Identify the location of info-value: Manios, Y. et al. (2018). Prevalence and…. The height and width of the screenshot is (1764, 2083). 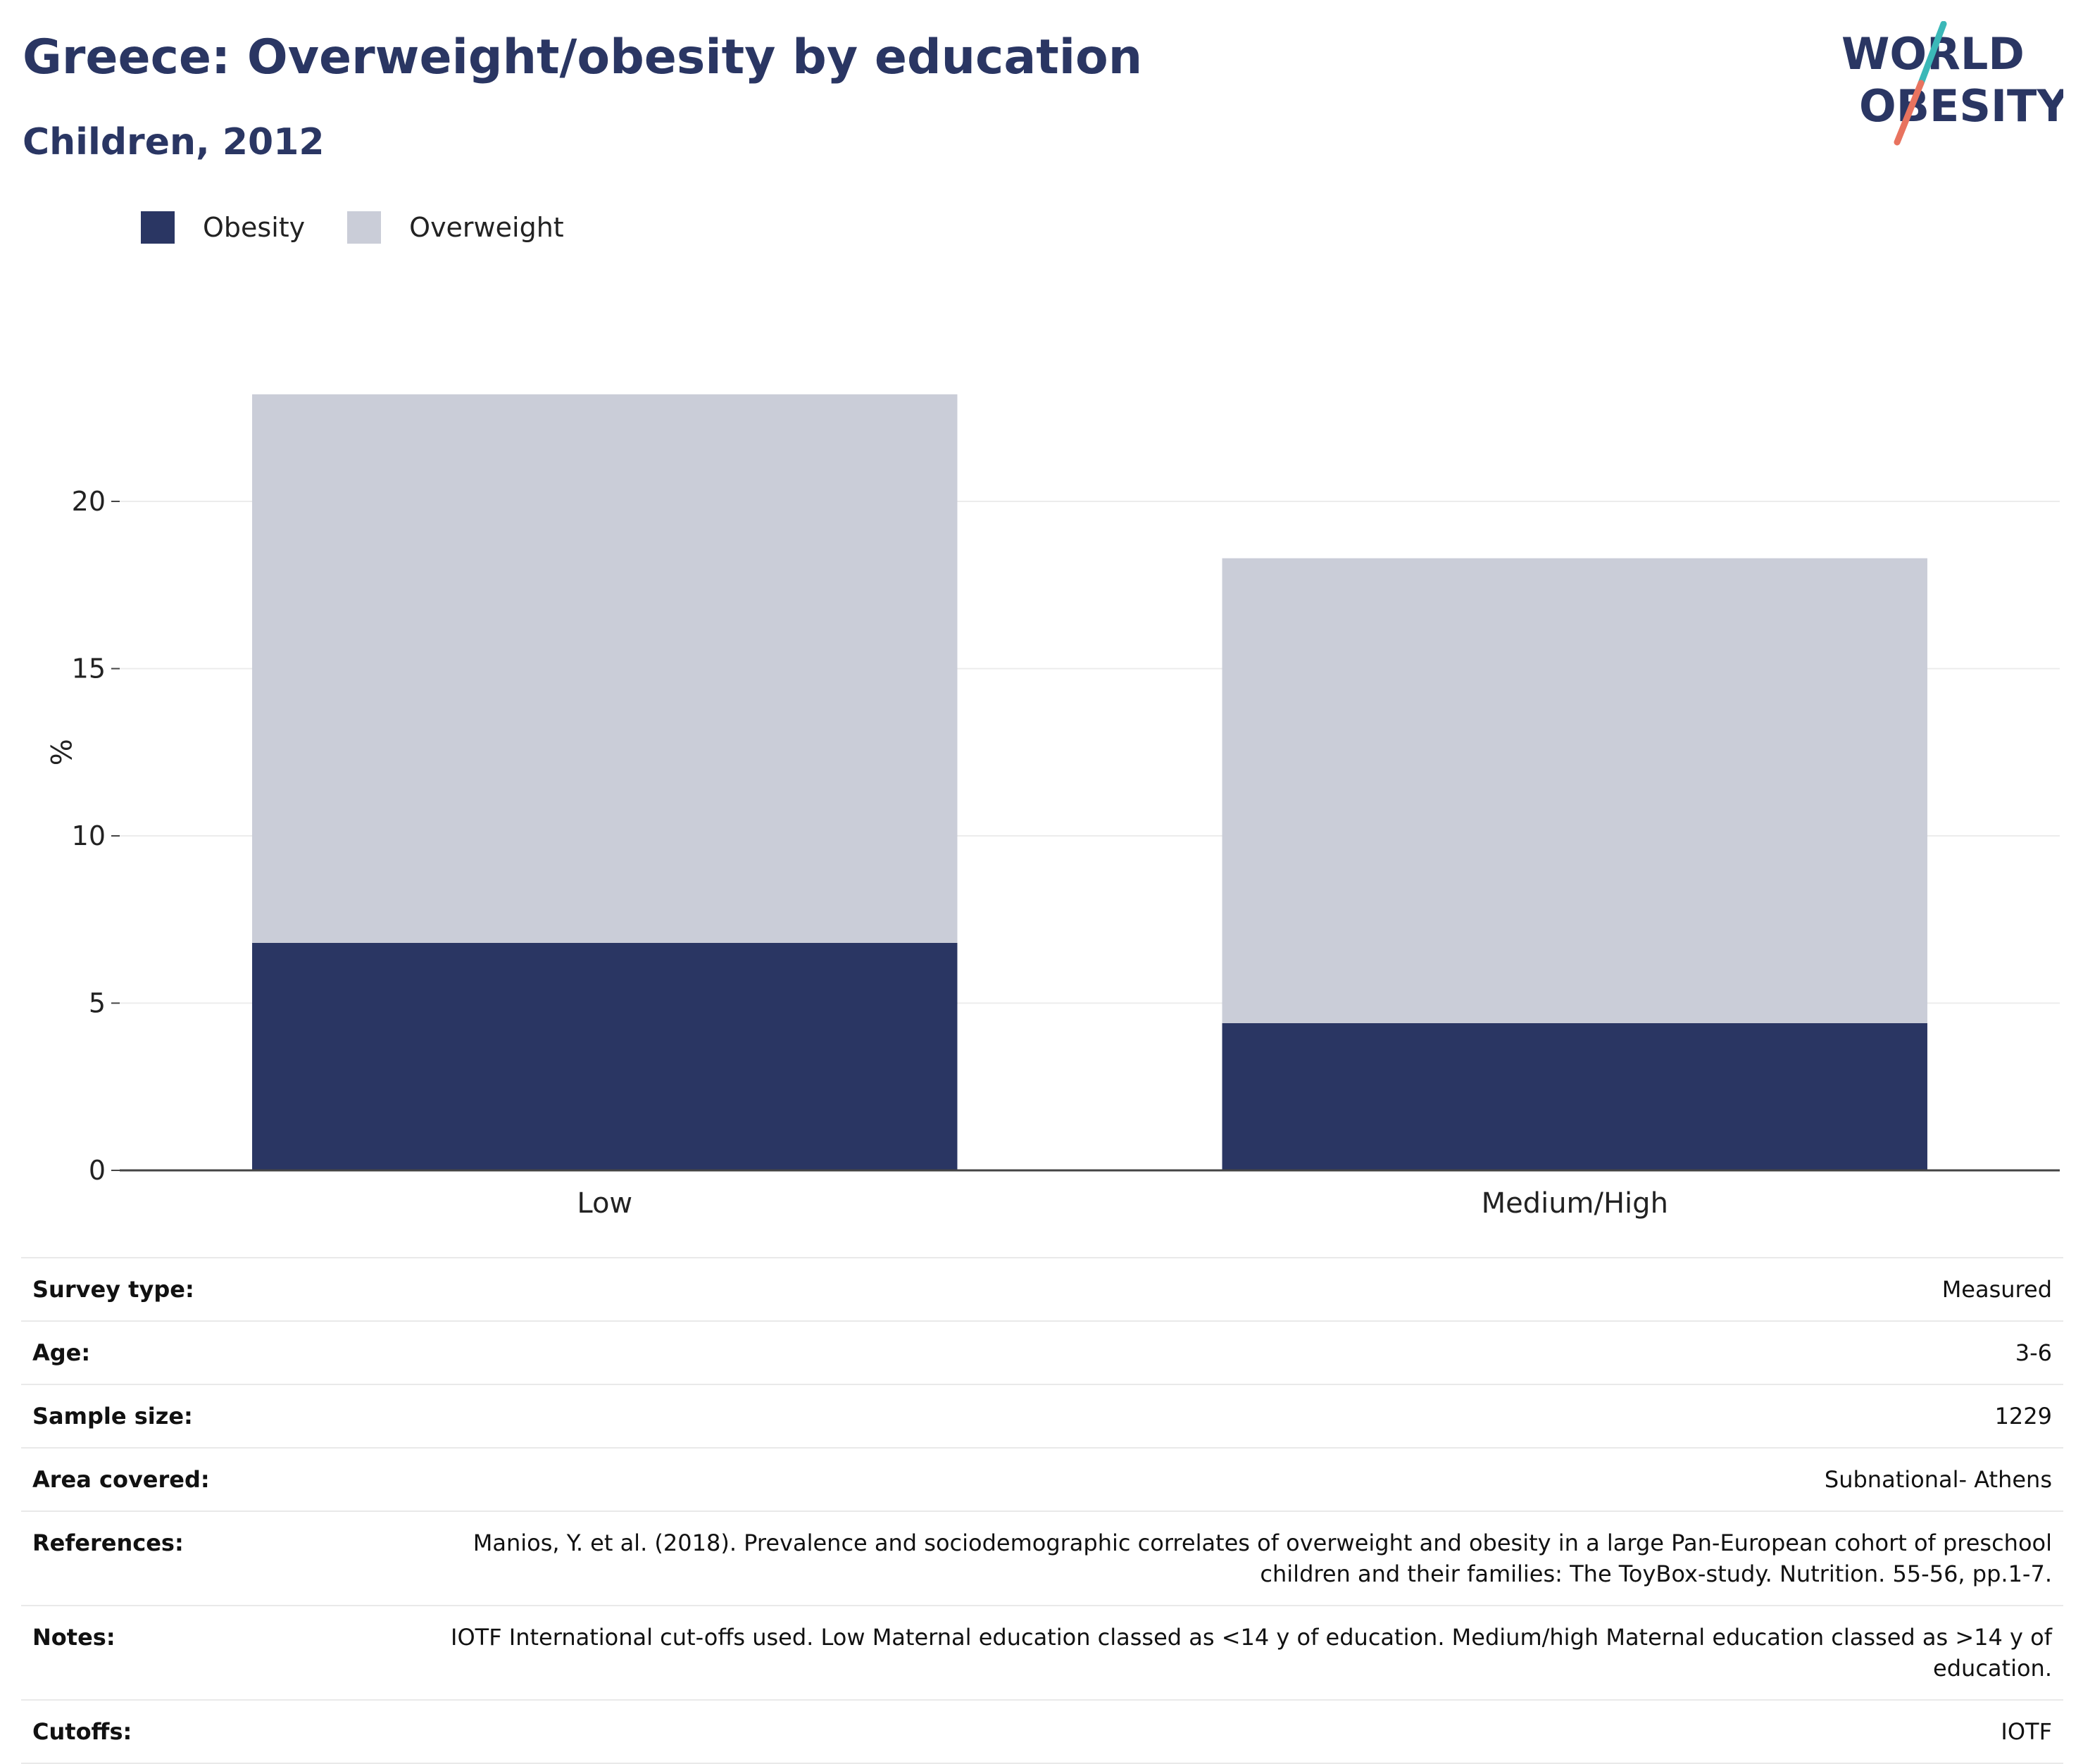
(1263, 1558).